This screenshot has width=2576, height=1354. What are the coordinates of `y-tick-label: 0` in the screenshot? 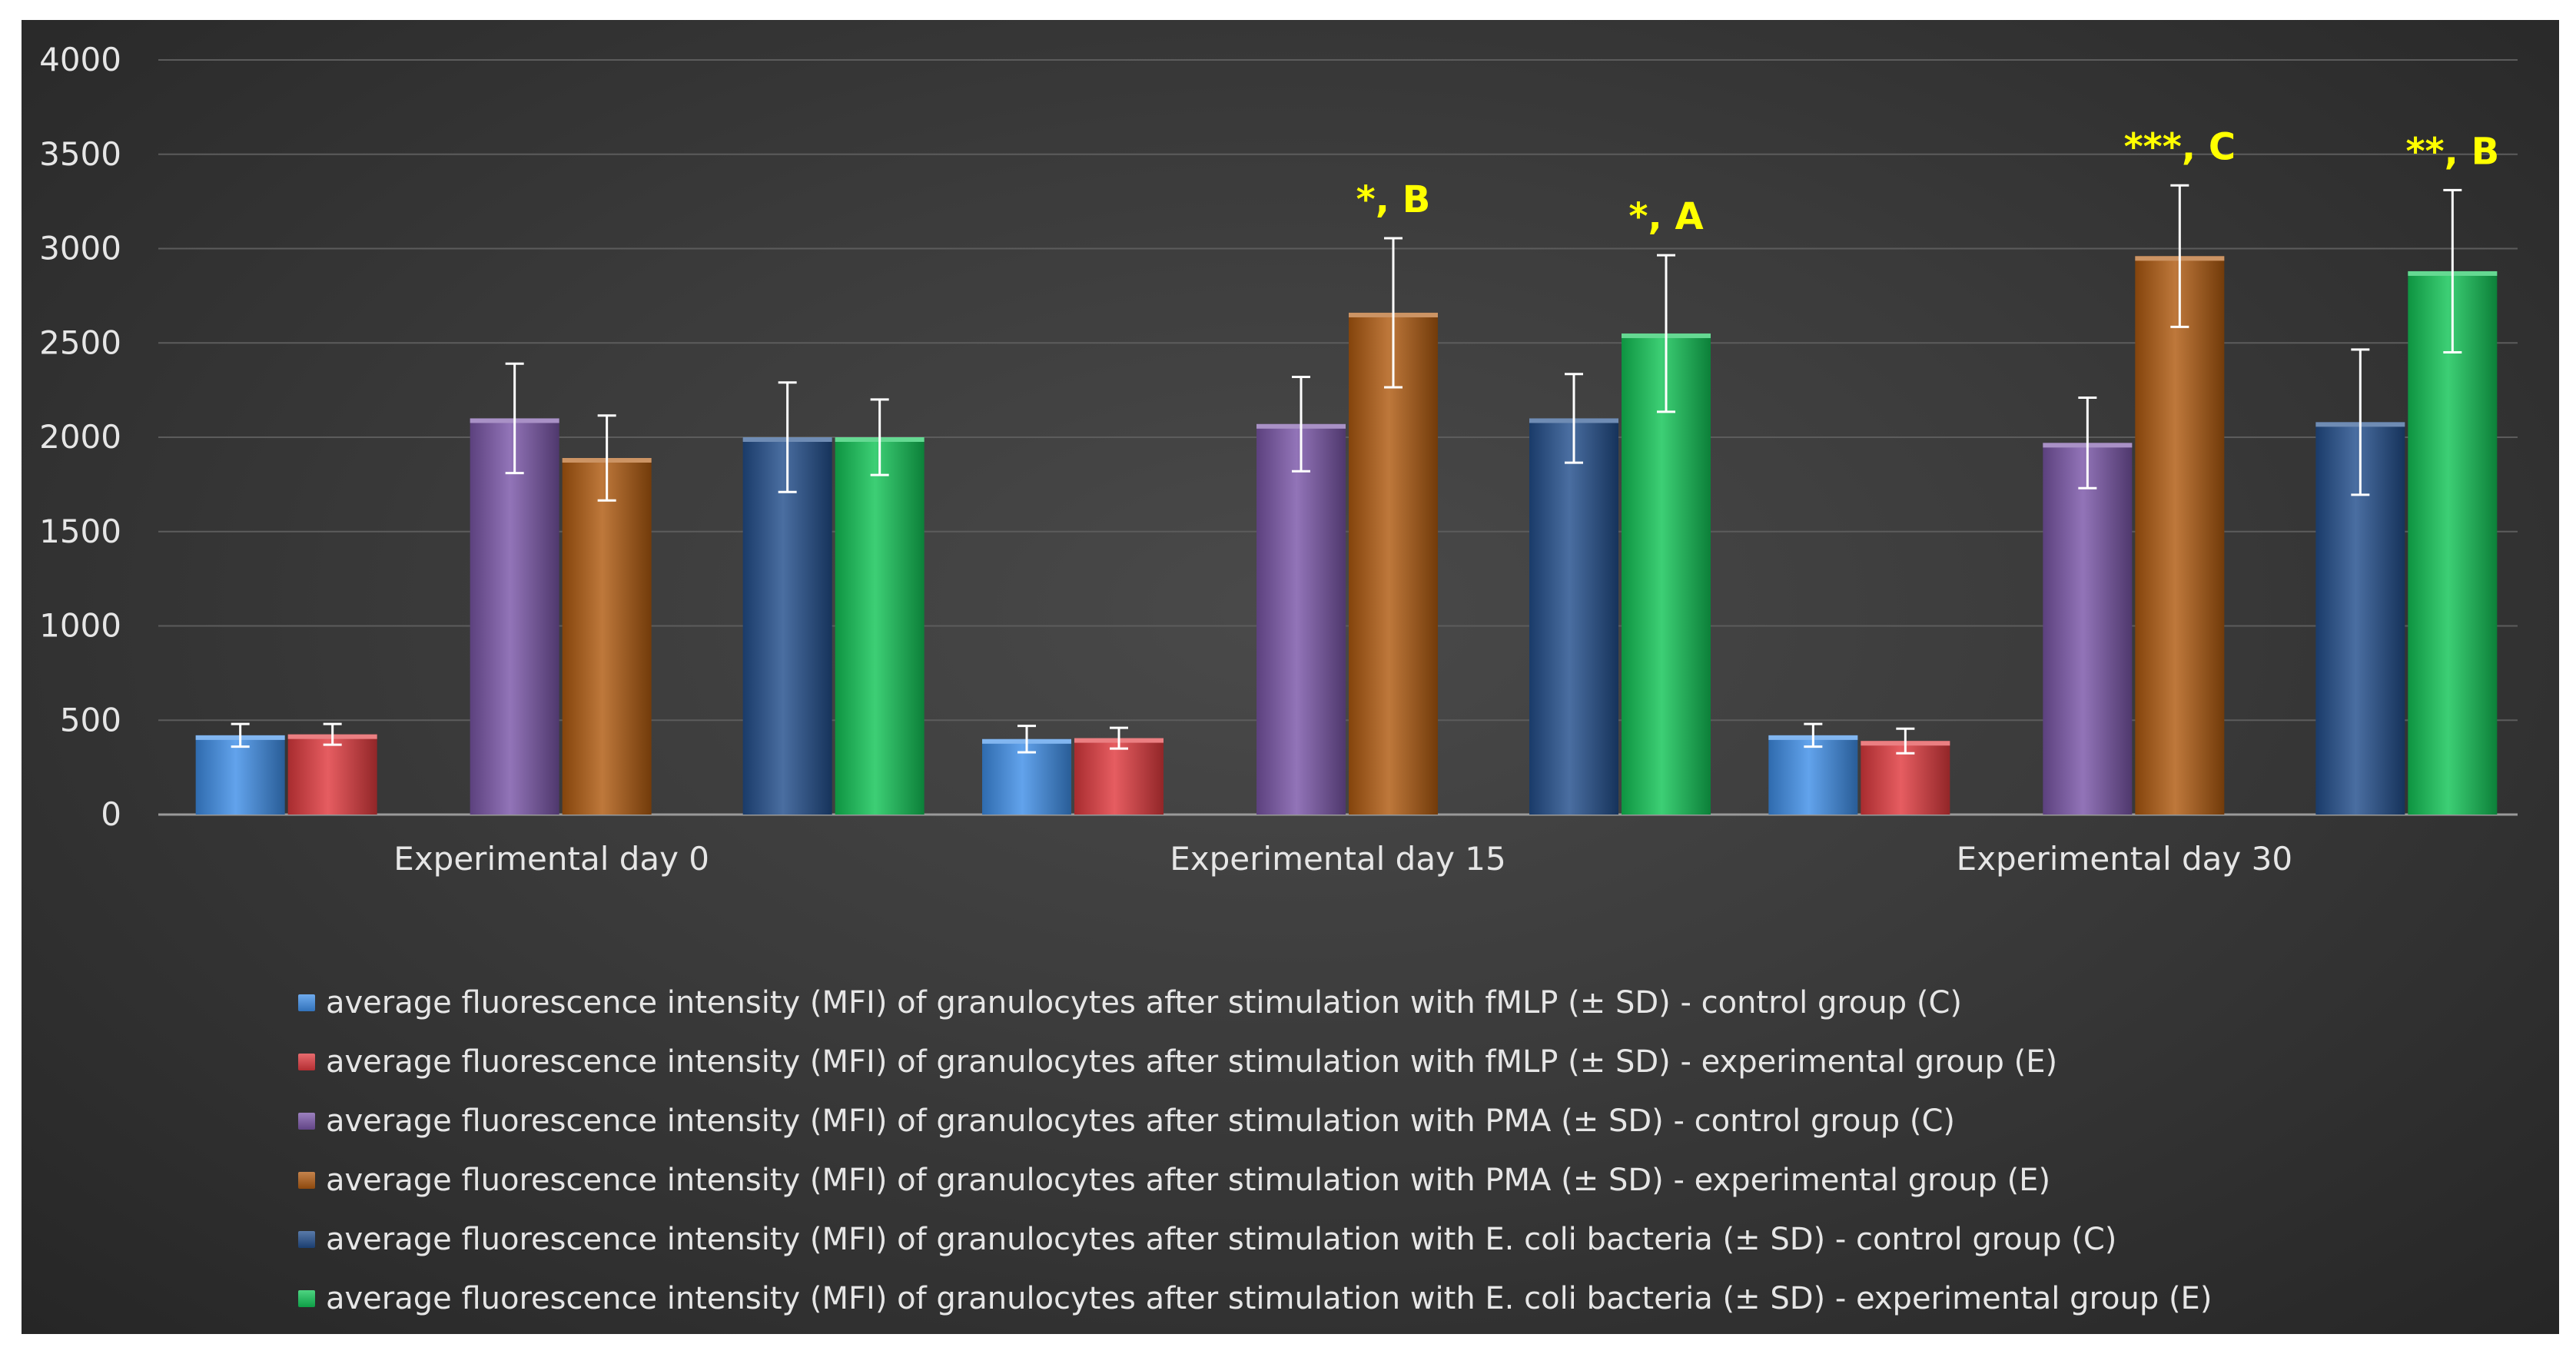 It's located at (111, 814).